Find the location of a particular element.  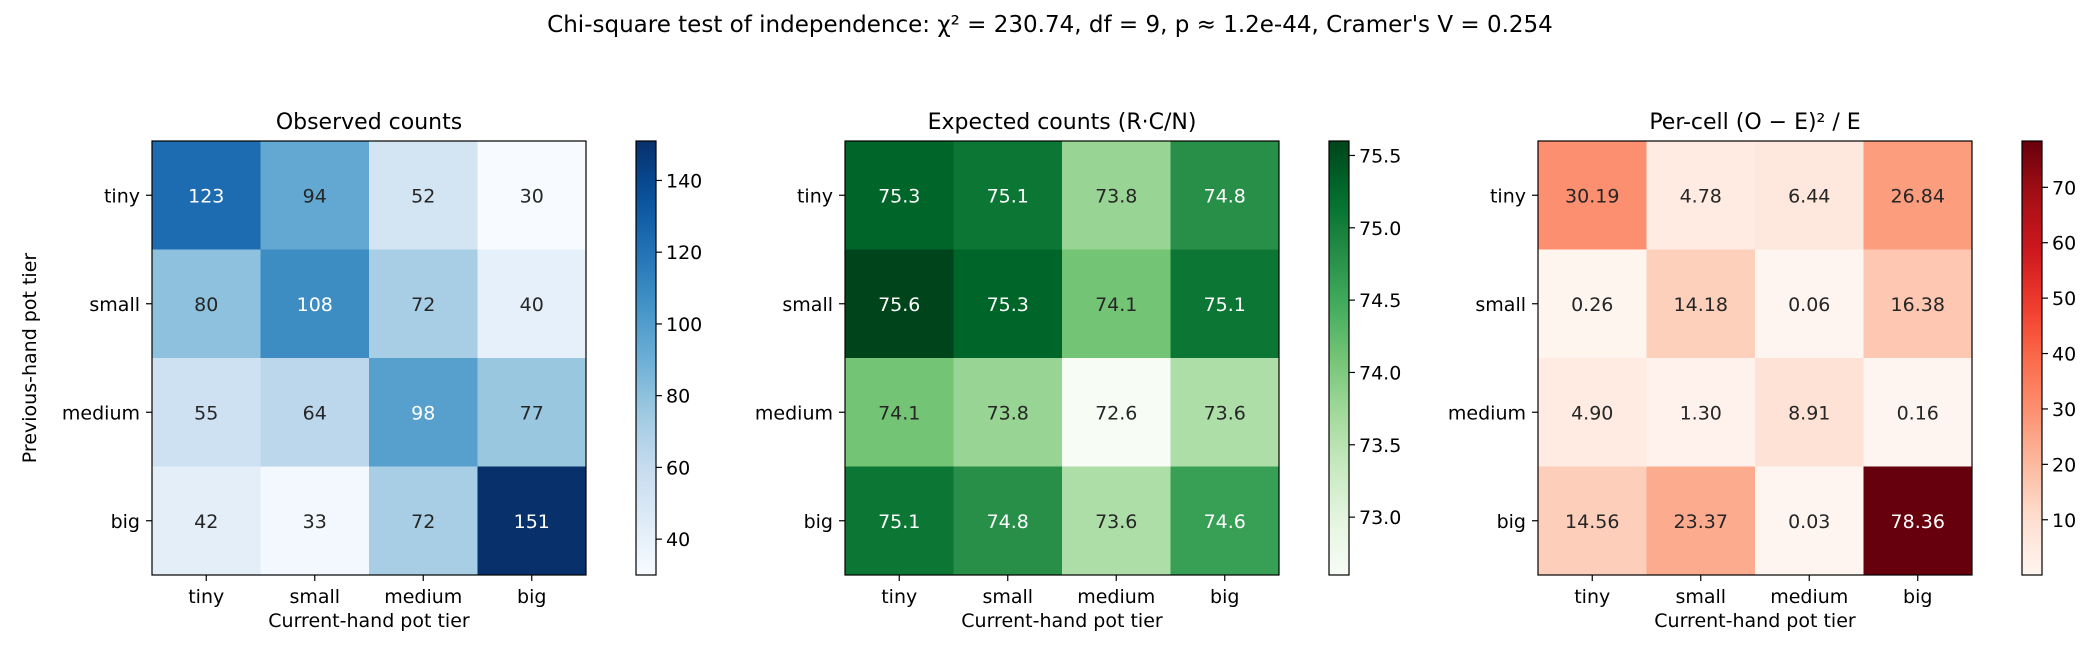

panel-title: Expected counts (R·C/N) is located at coordinates (1062, 122).